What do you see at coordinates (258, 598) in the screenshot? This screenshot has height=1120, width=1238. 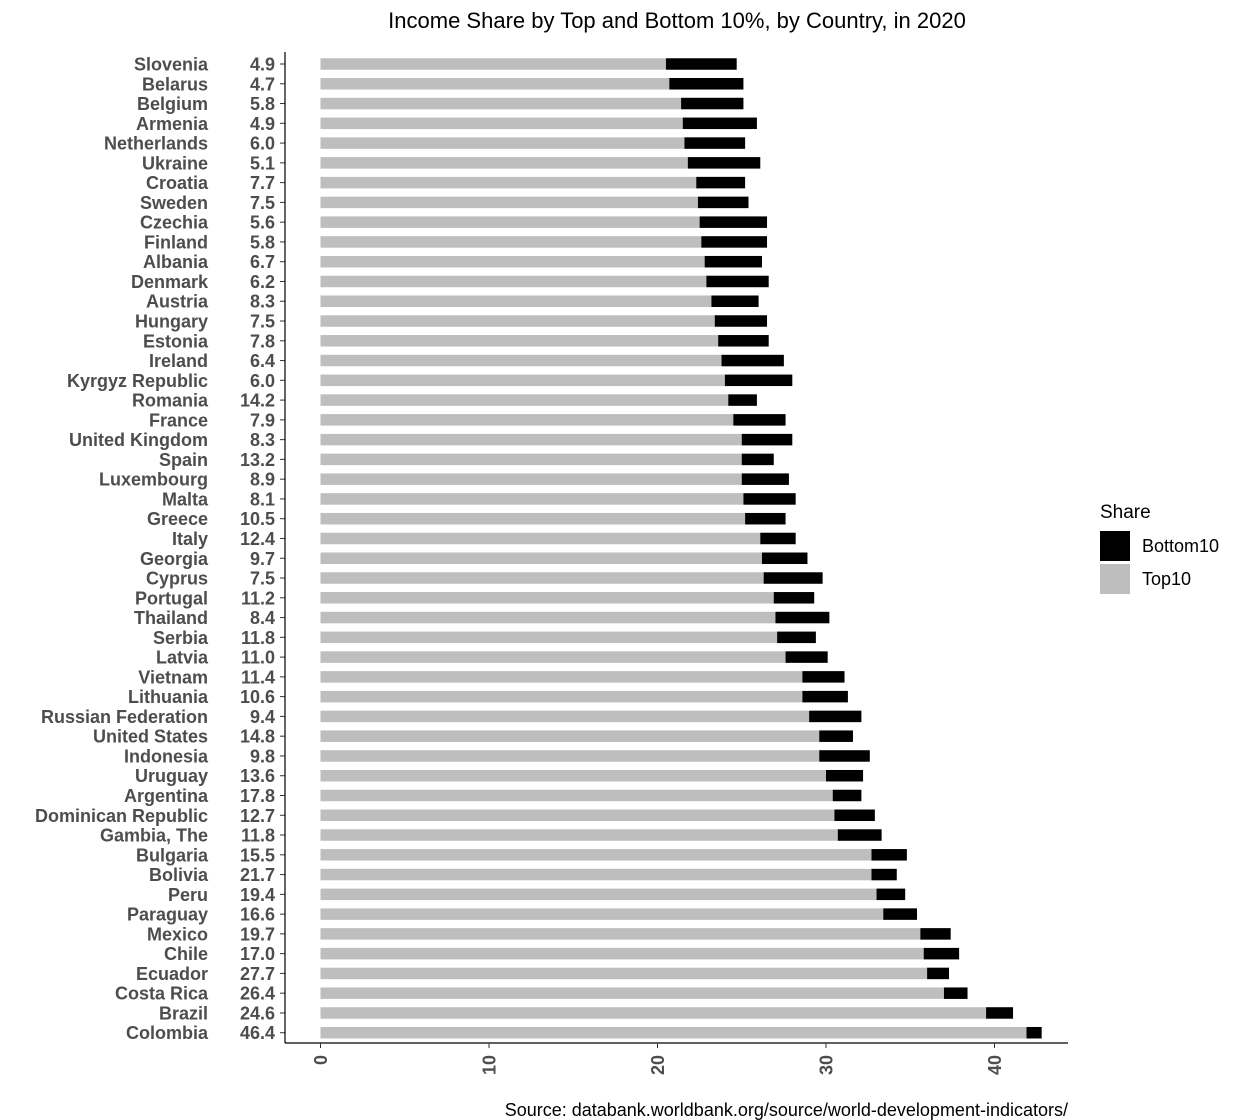 I see `ratio-label: 11.2` at bounding box center [258, 598].